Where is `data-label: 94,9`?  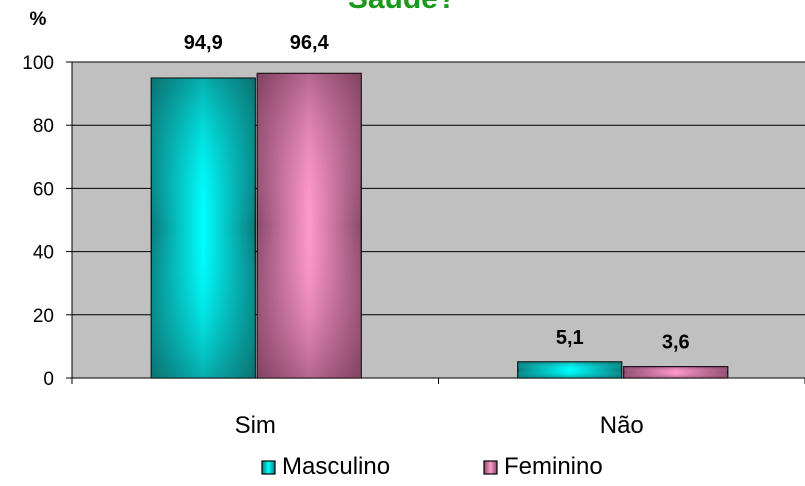
data-label: 94,9 is located at coordinates (203, 43).